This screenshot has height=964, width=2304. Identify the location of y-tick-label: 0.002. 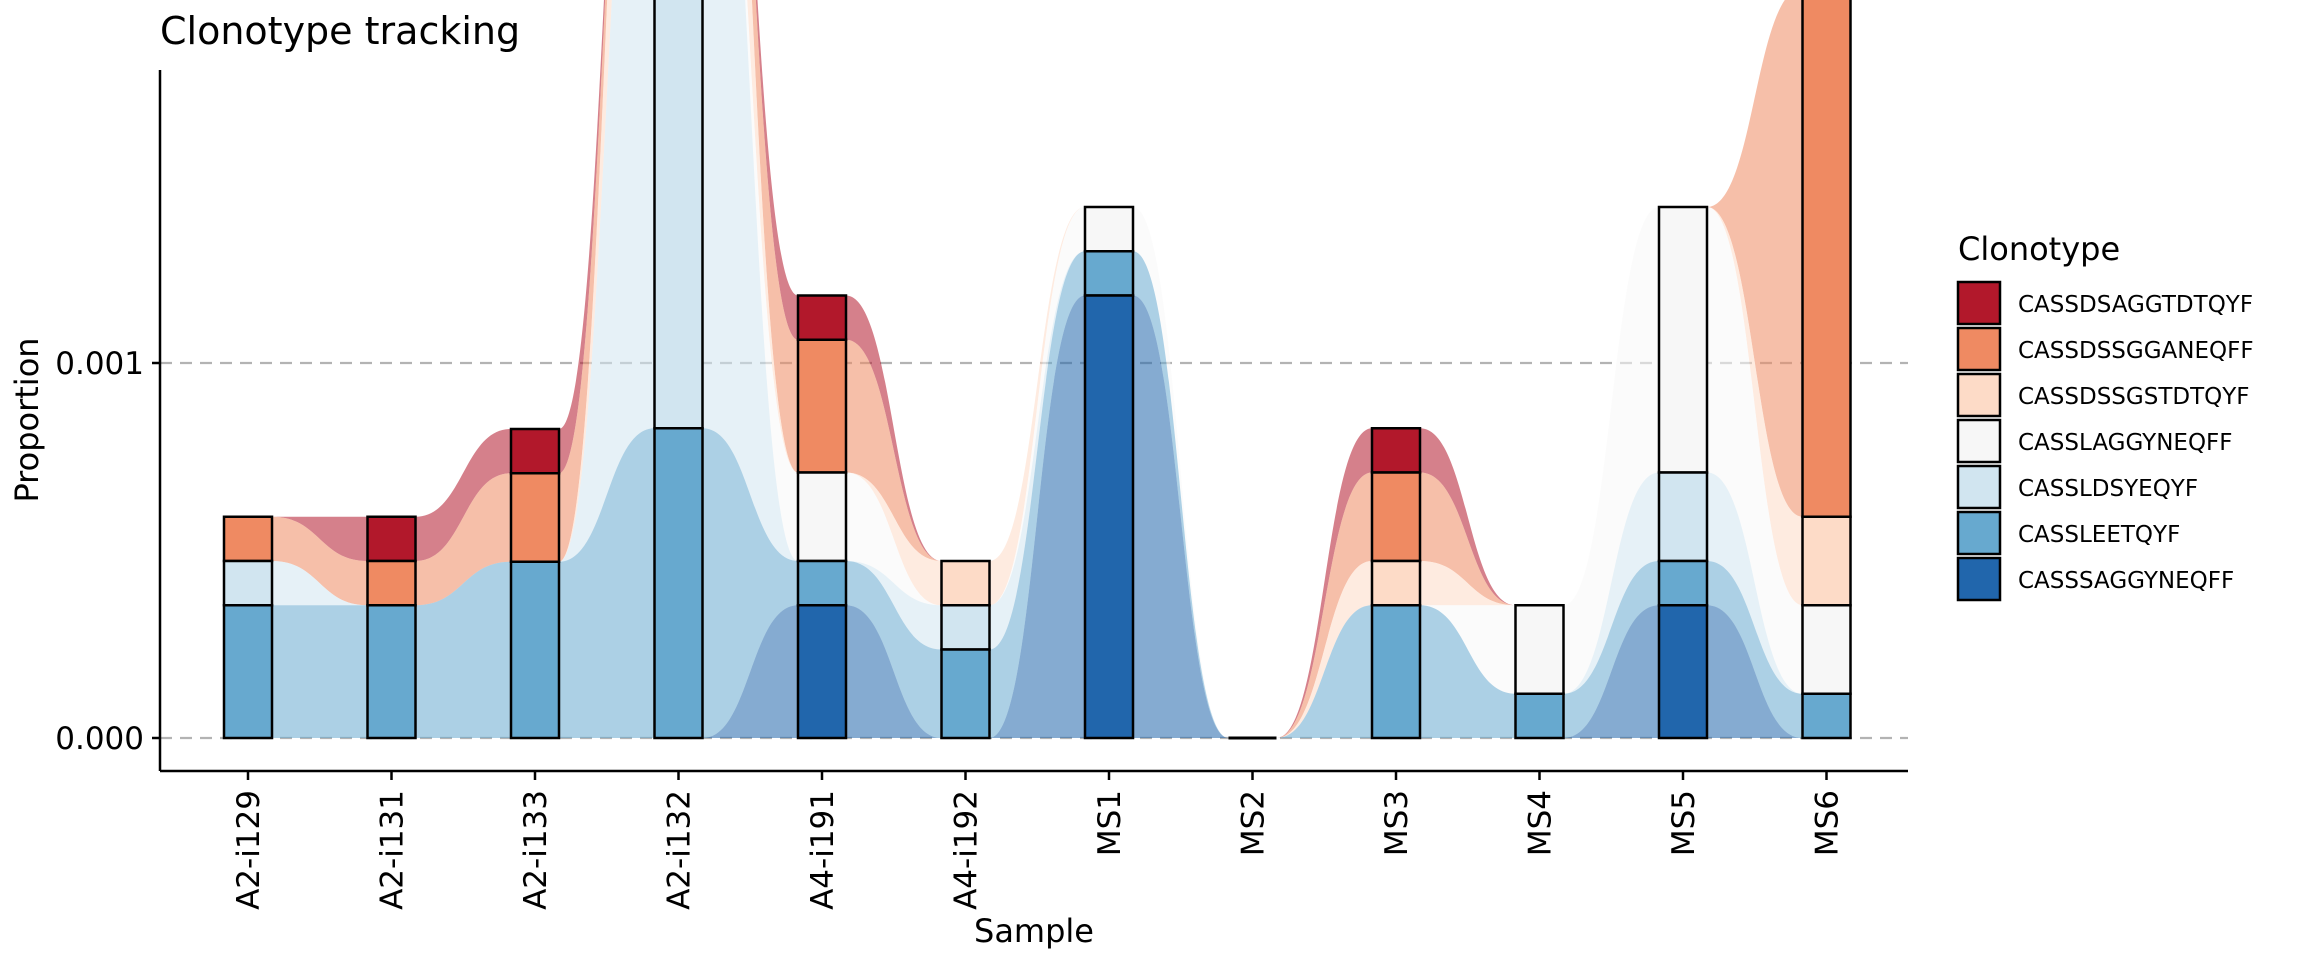
(99, 3).